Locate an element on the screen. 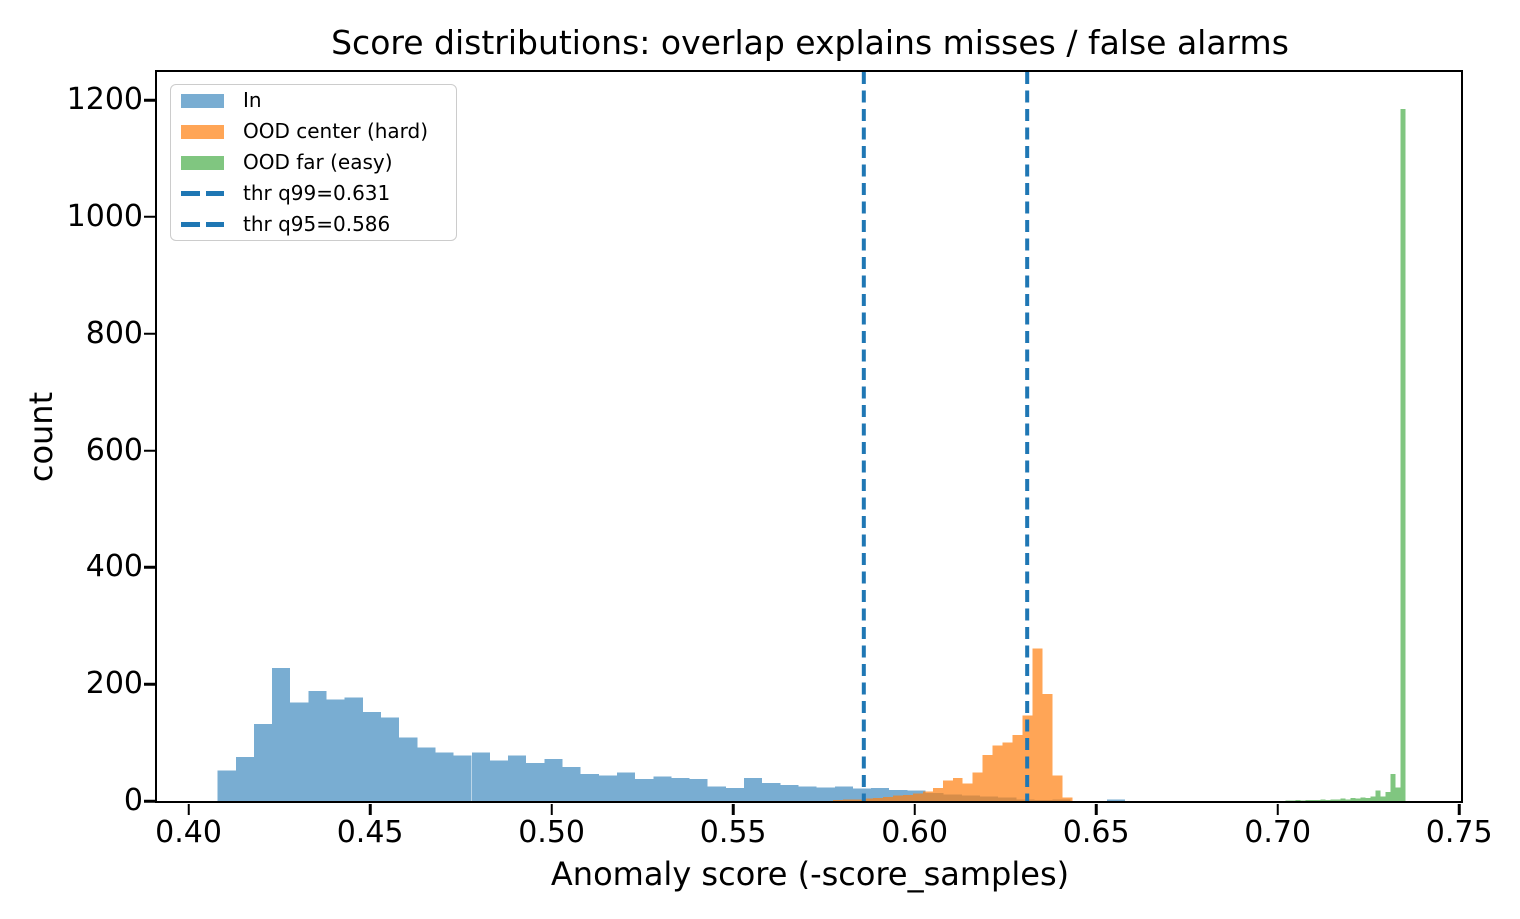 The image size is (1520, 919). y-tick-label: 0 is located at coordinates (133, 800).